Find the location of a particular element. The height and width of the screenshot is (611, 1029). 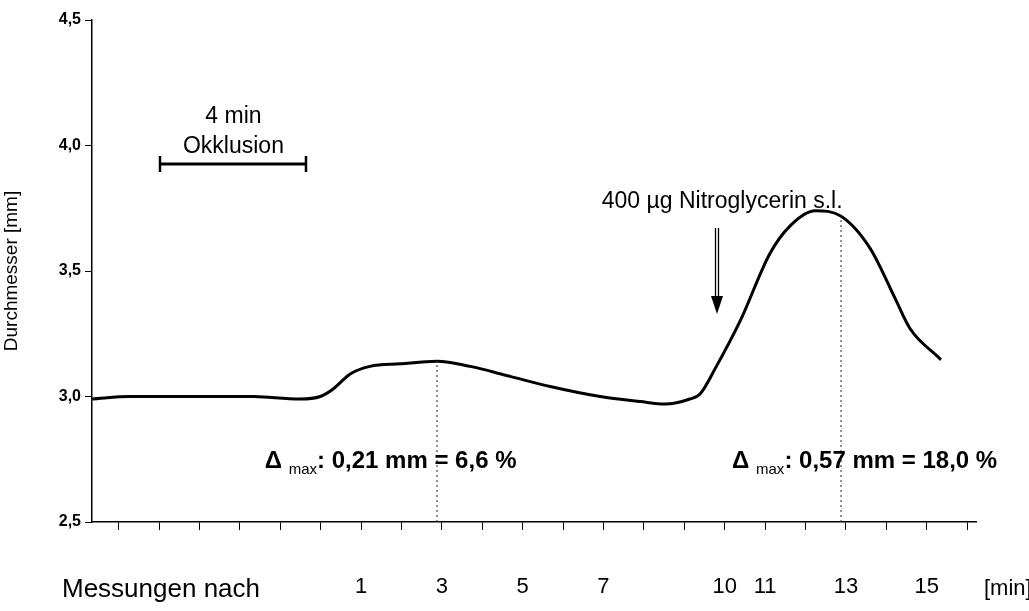

annotation: 4 min Okklusion is located at coordinates (233, 131).